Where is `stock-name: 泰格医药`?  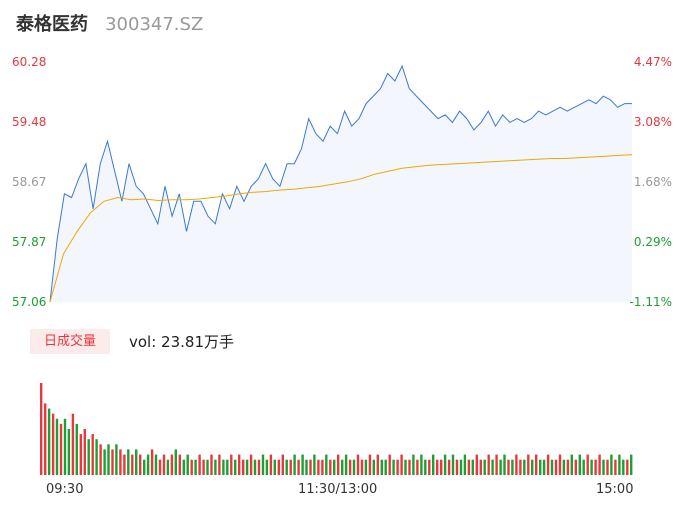
stock-name: 泰格医药 is located at coordinates (52, 24).